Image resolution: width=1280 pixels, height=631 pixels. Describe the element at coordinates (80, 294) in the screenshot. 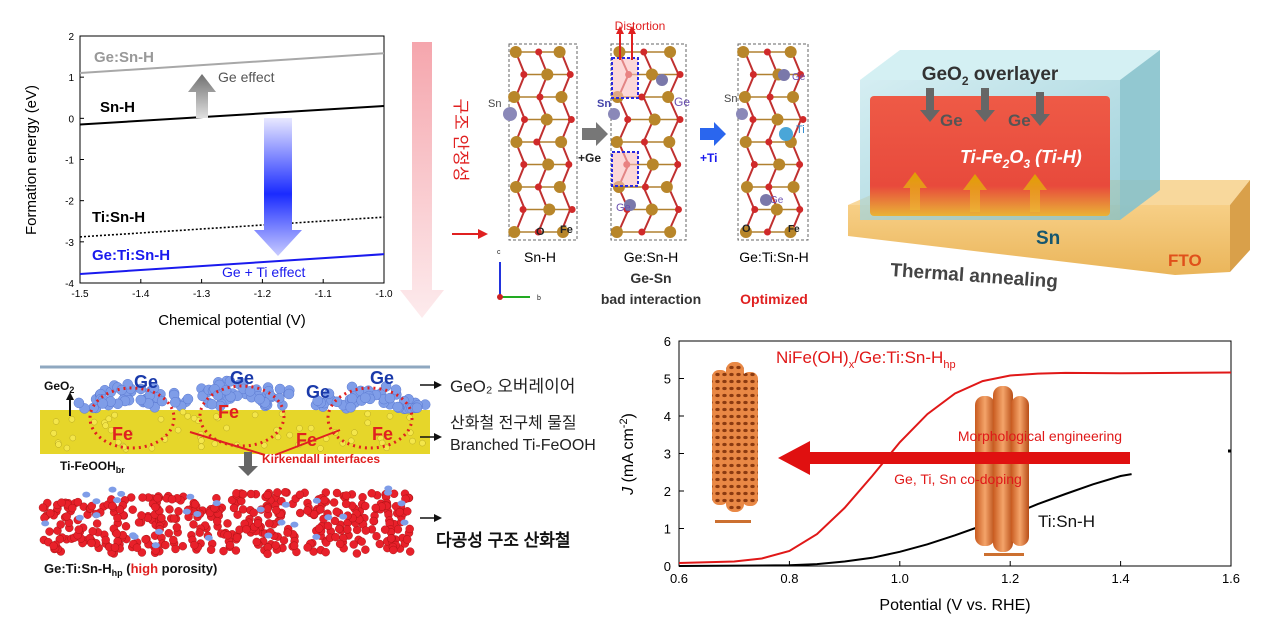

I see `x-tick-label-0: -1.5` at that location.